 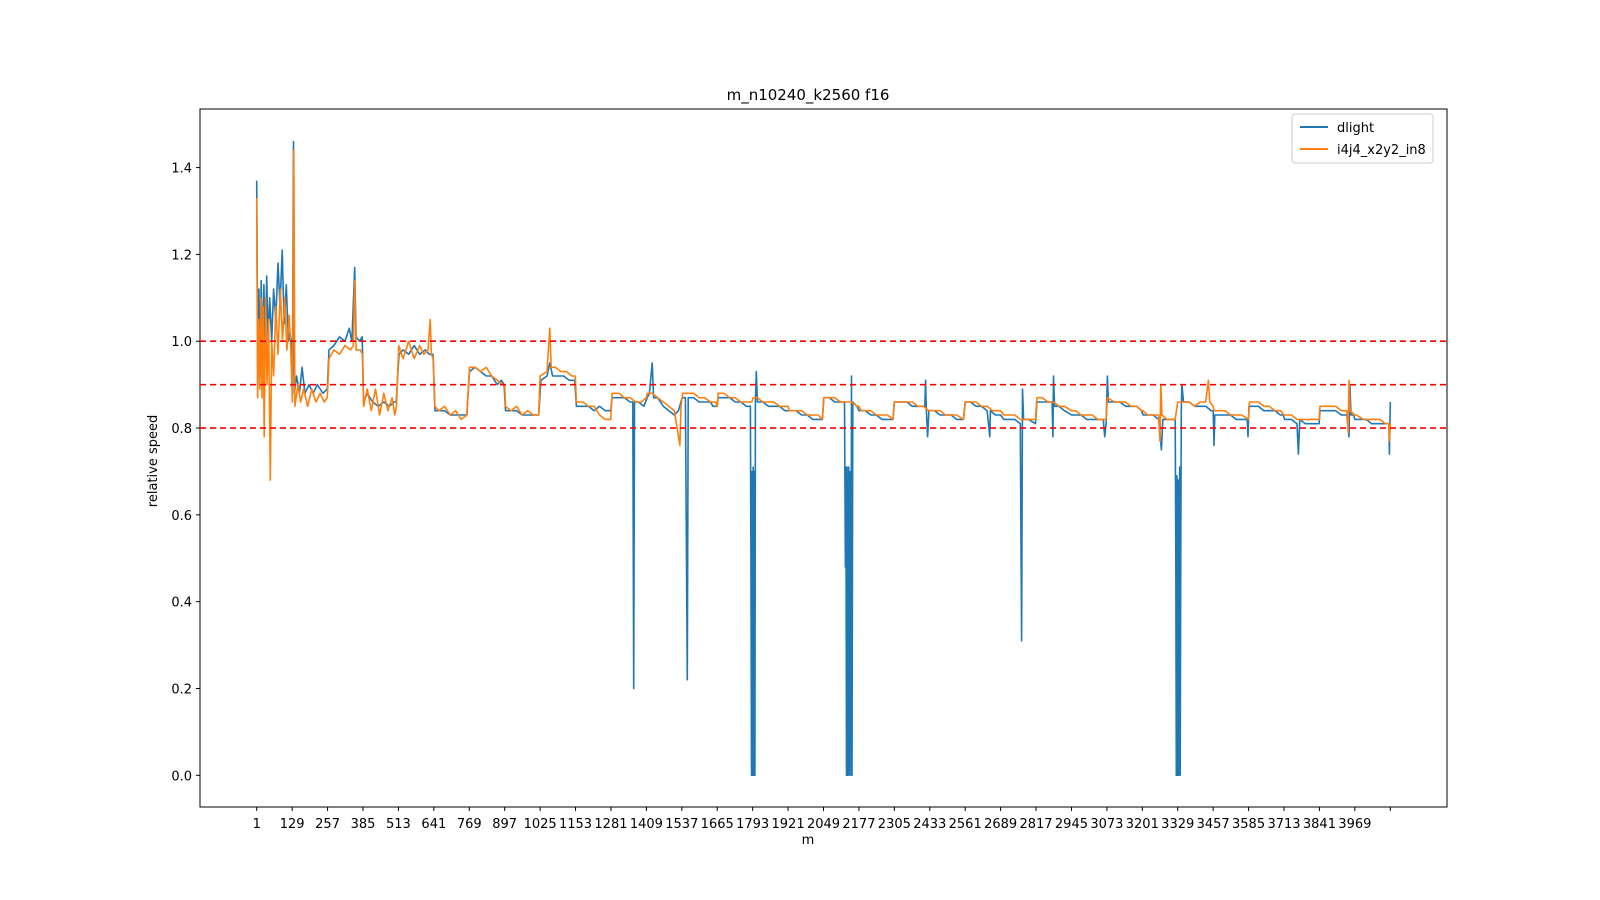 I want to click on legend-label-i4j4: i4j4_x2y2_in8, so click(x=1381, y=150).